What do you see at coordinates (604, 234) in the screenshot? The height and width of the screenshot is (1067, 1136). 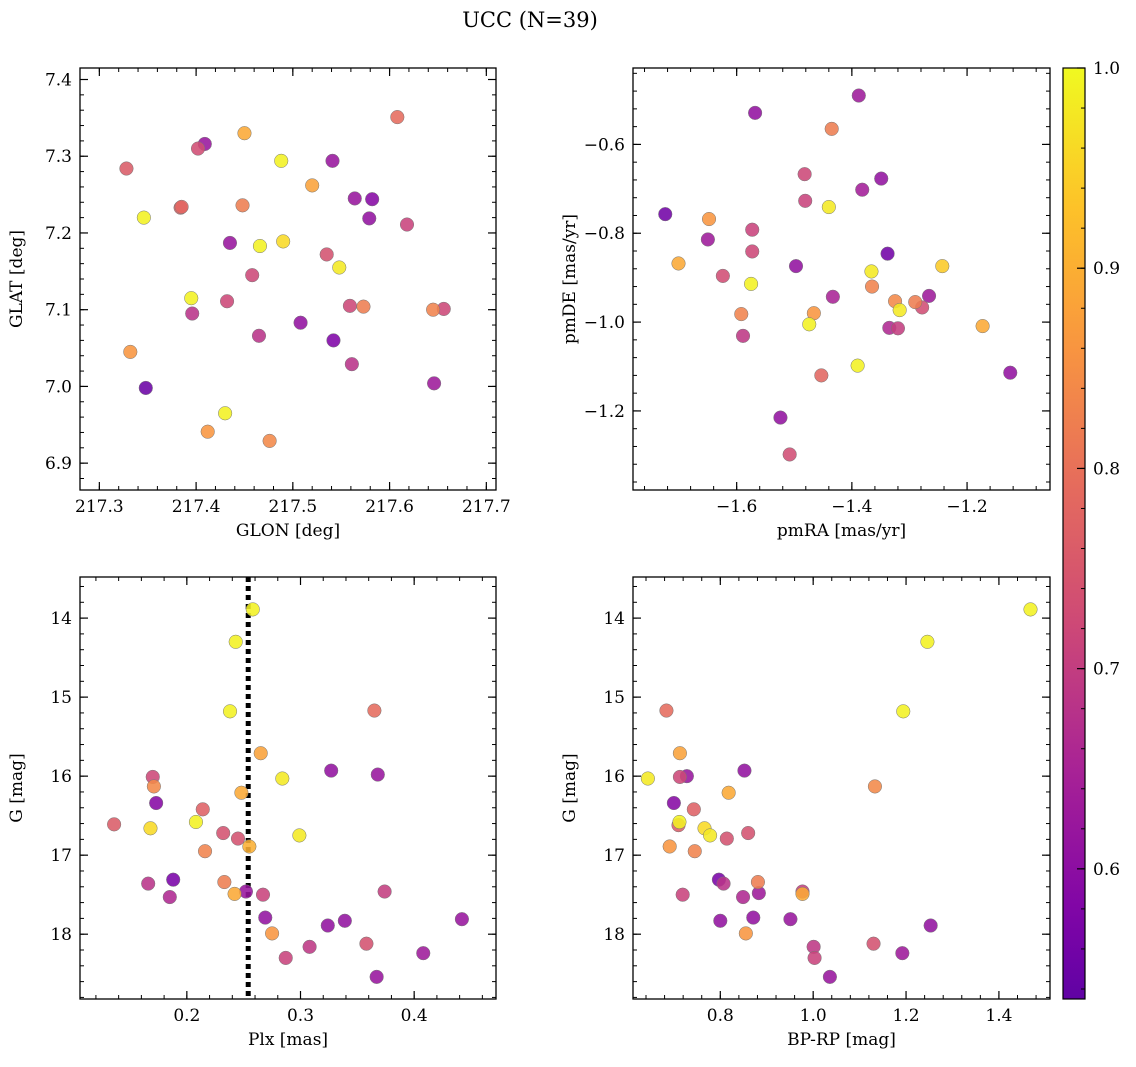 I see `y-tick-label: −0.8` at bounding box center [604, 234].